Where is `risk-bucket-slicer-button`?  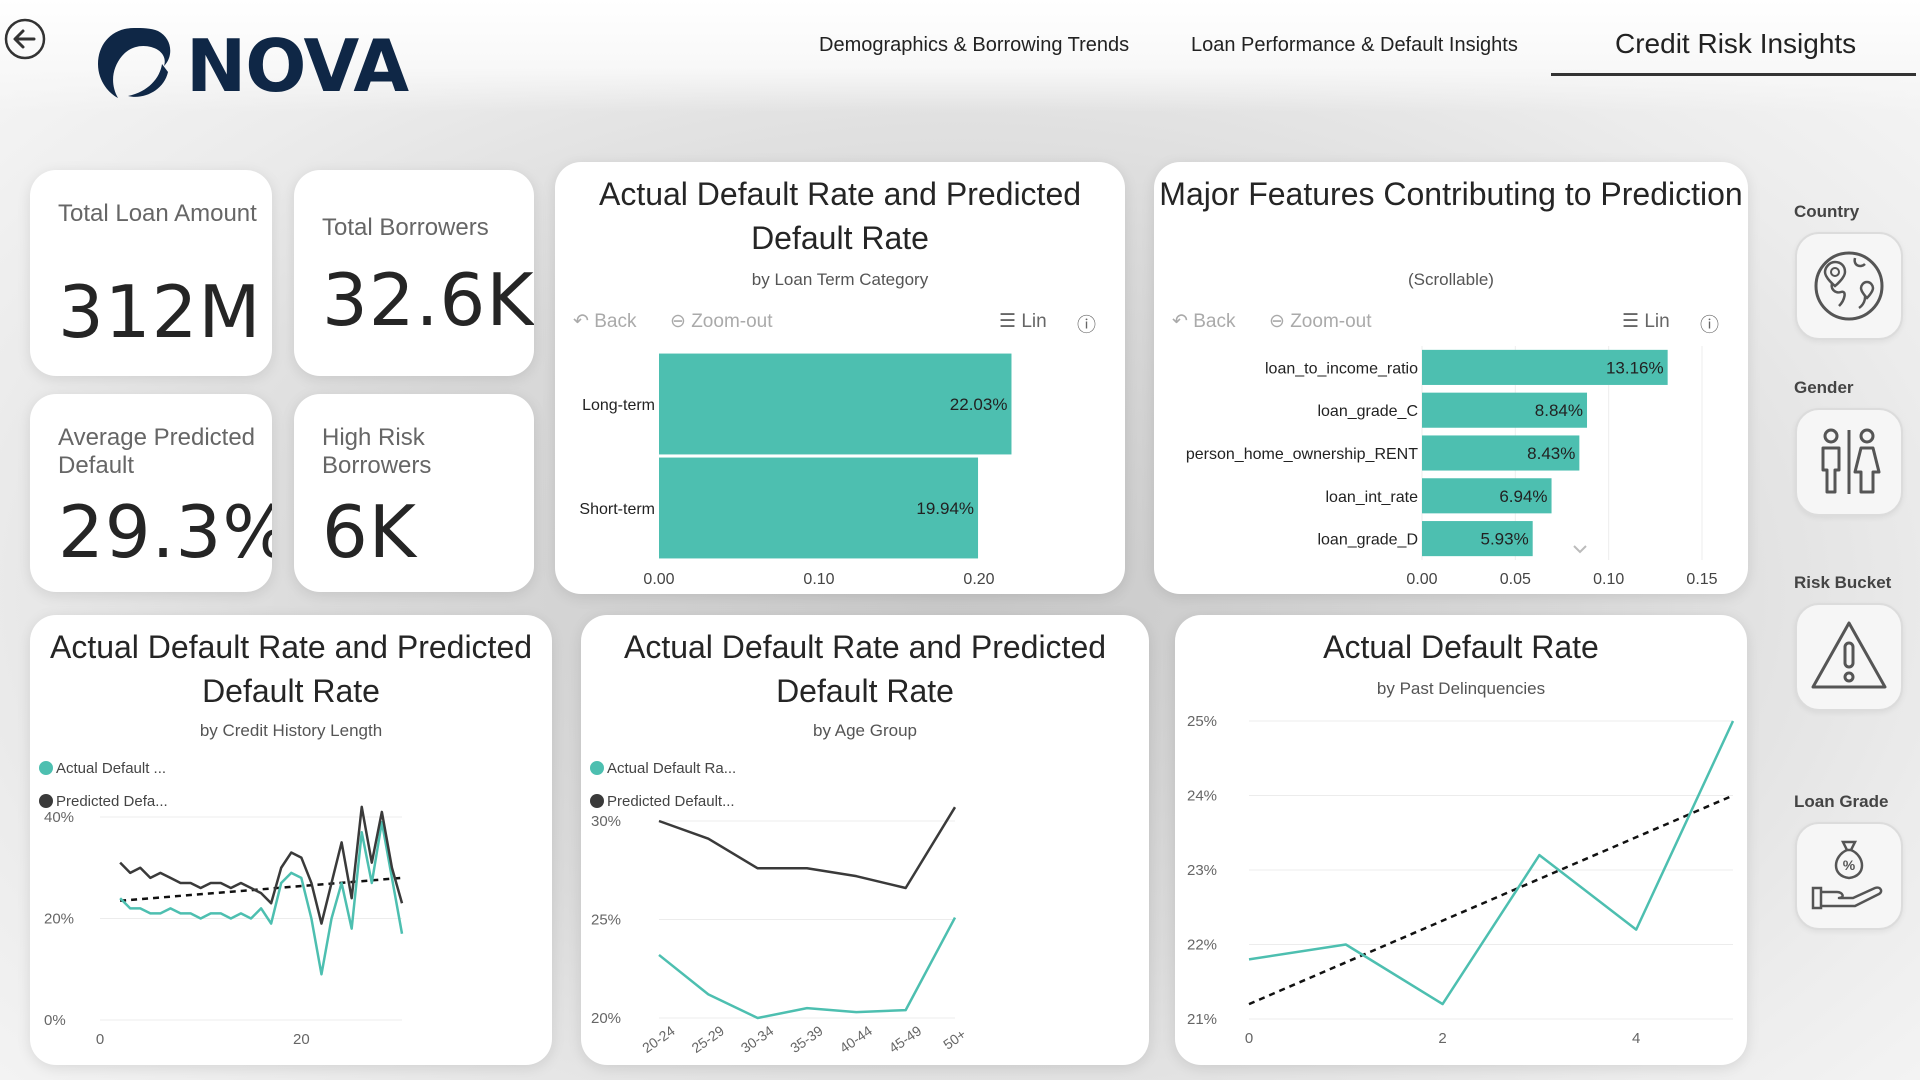
risk-bucket-slicer-button is located at coordinates (1849, 657).